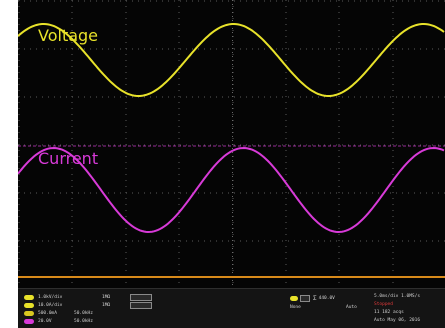 The width and height of the screenshot is (445, 328). I want to click on trigger-sigma-icon: Σ, so click(315, 298).